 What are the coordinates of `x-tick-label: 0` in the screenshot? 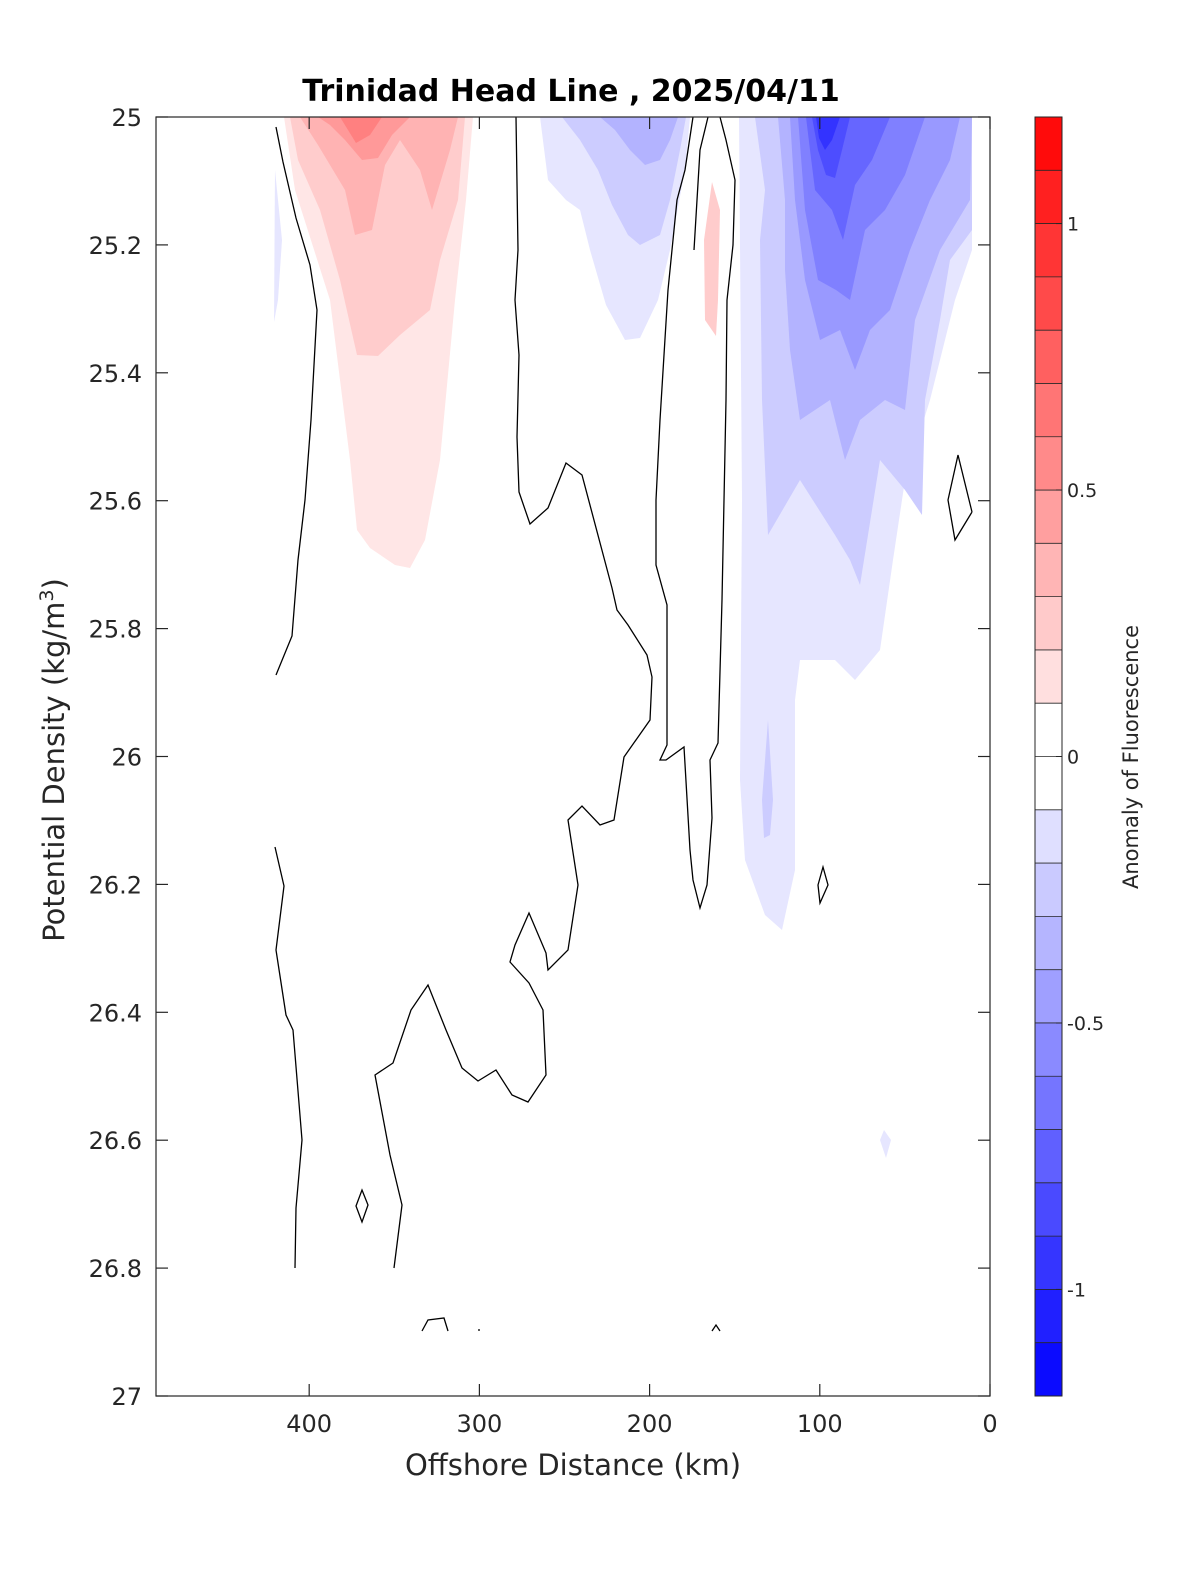 It's located at (989, 1424).